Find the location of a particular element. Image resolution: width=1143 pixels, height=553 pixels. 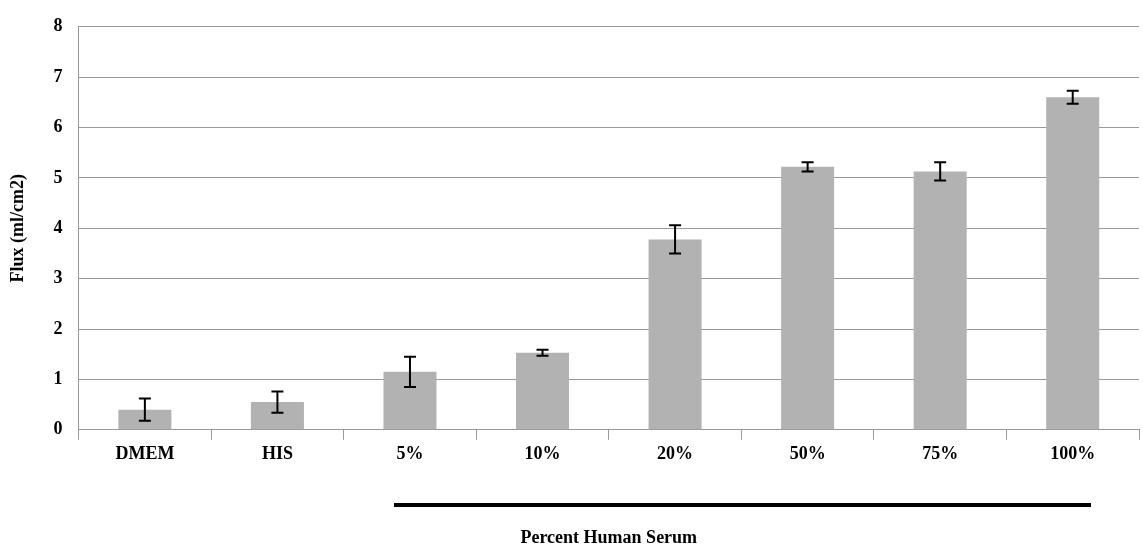

y-tick-label: 0 is located at coordinates (58, 428).